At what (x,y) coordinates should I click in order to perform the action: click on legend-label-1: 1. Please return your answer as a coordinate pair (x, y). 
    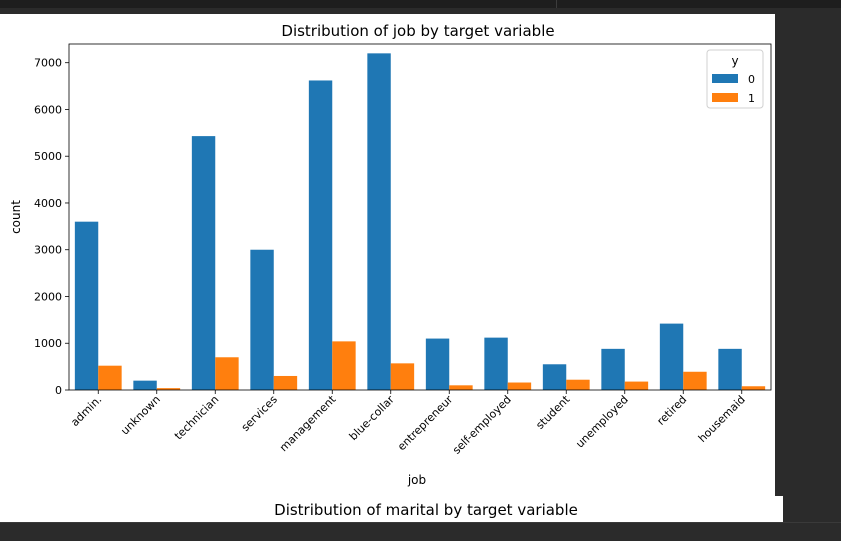
    Looking at the image, I should click on (751, 98).